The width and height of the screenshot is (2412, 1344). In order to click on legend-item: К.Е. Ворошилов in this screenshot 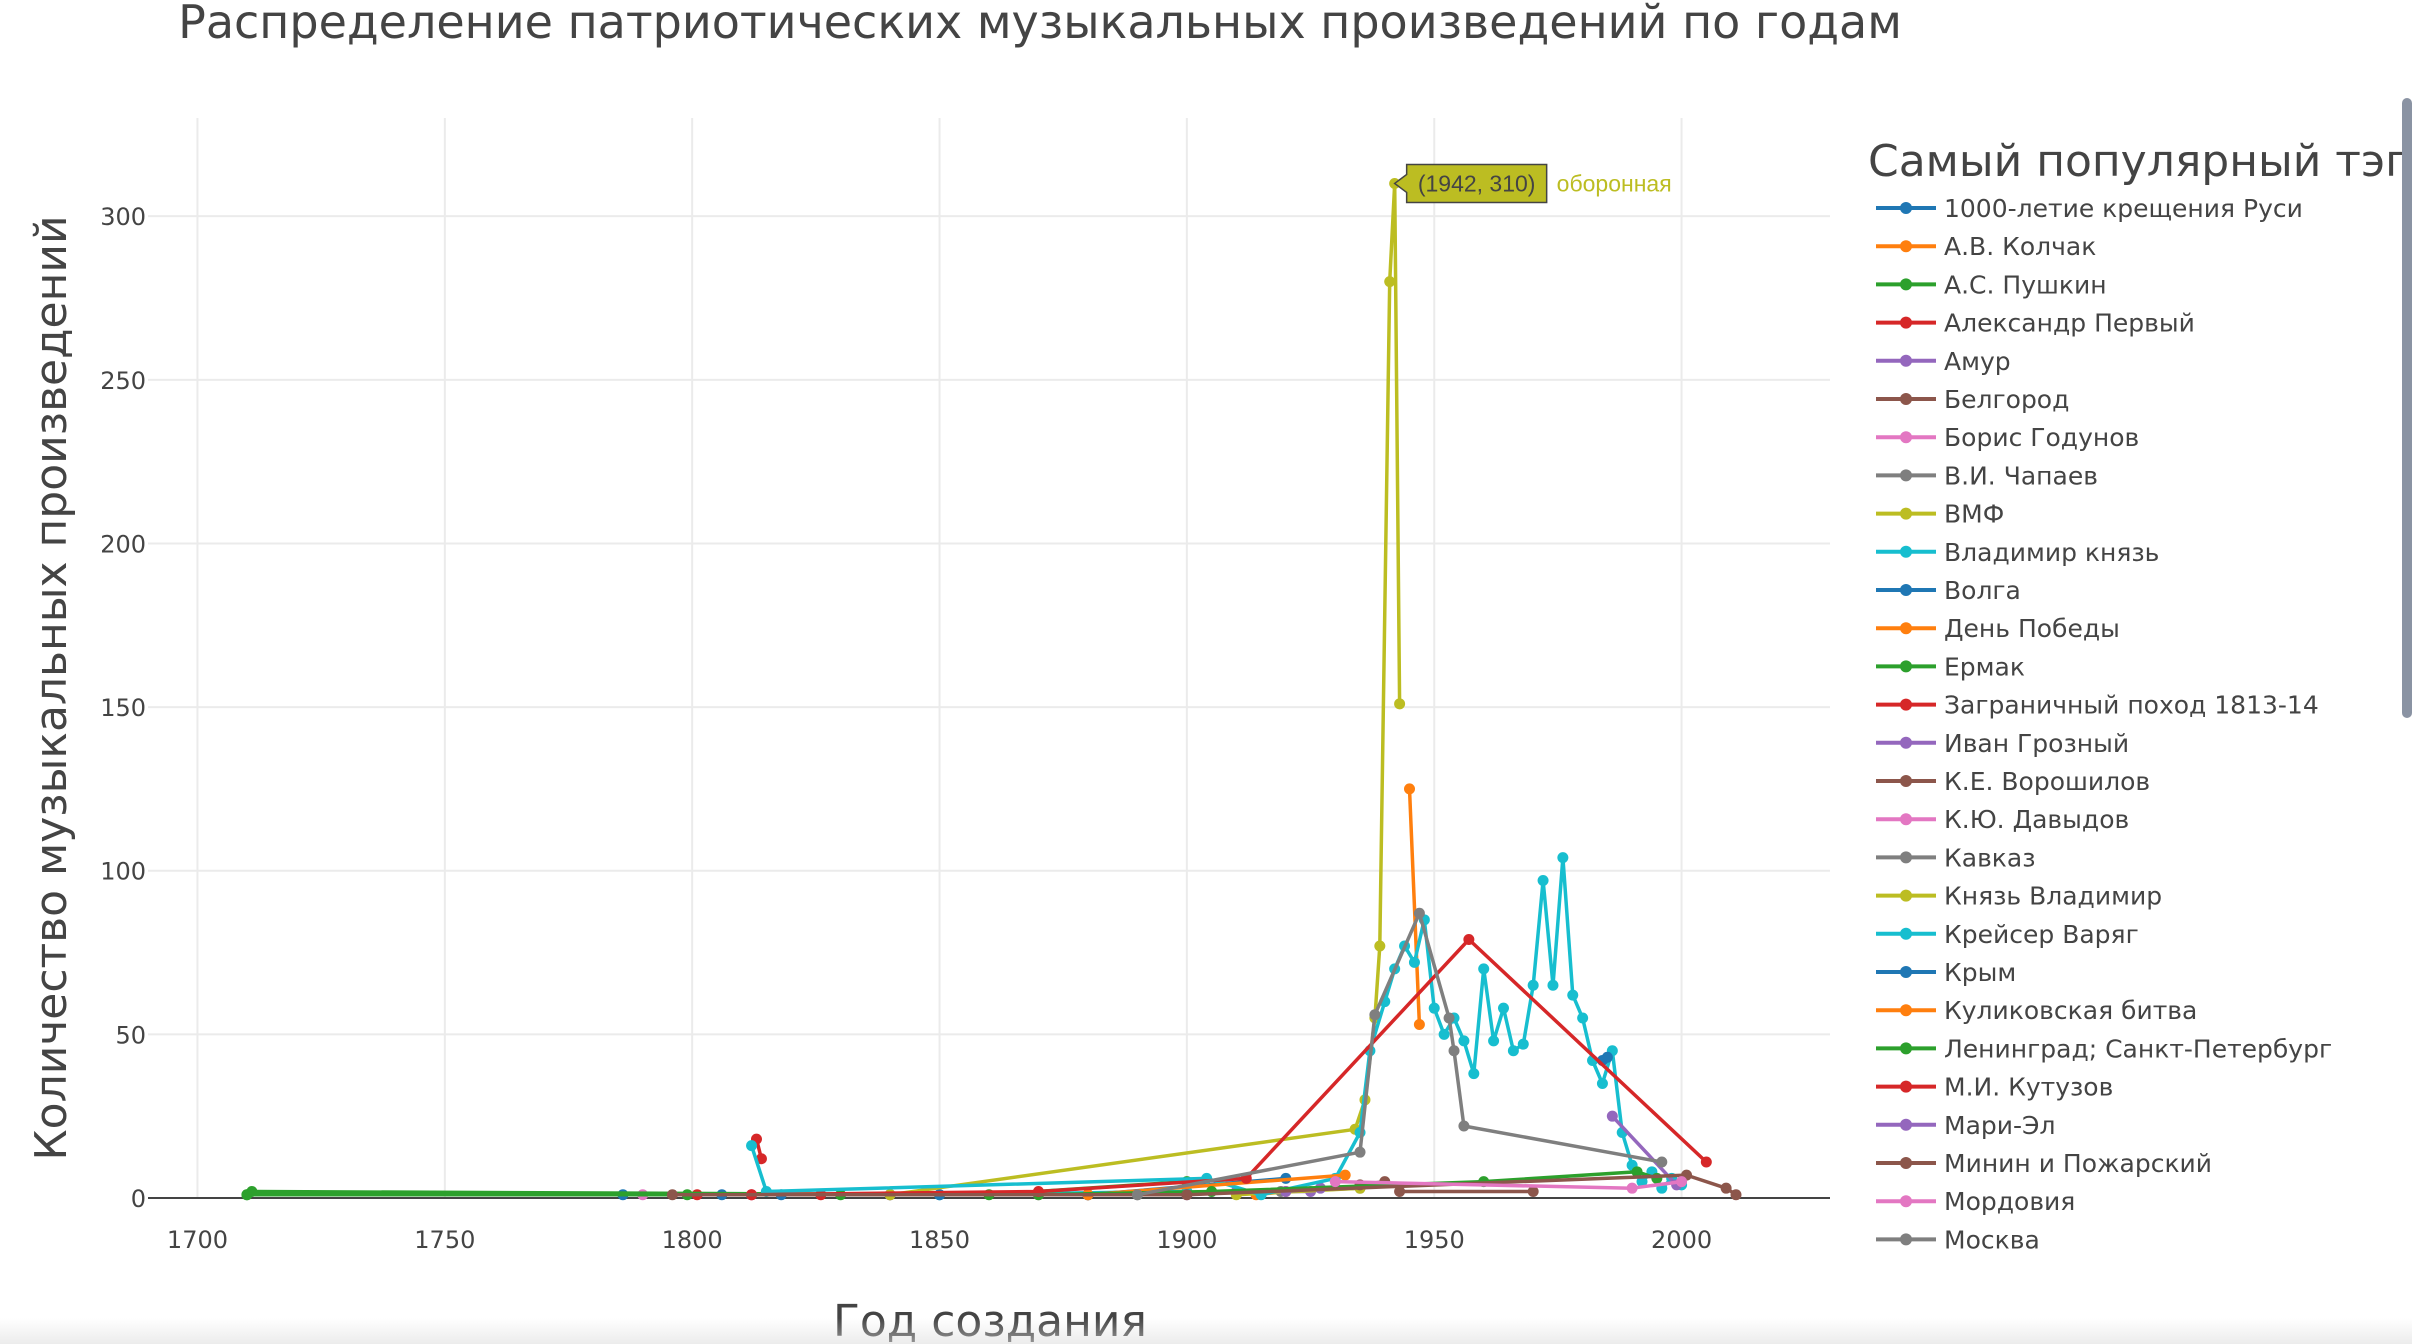, I will do `click(2013, 781)`.